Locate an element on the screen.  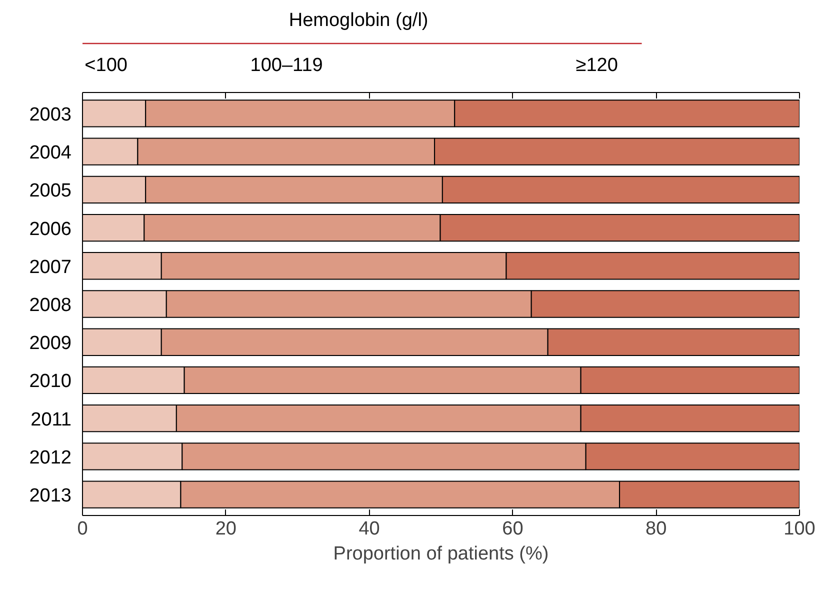
y-tick-label: 2006 is located at coordinates (50, 229).